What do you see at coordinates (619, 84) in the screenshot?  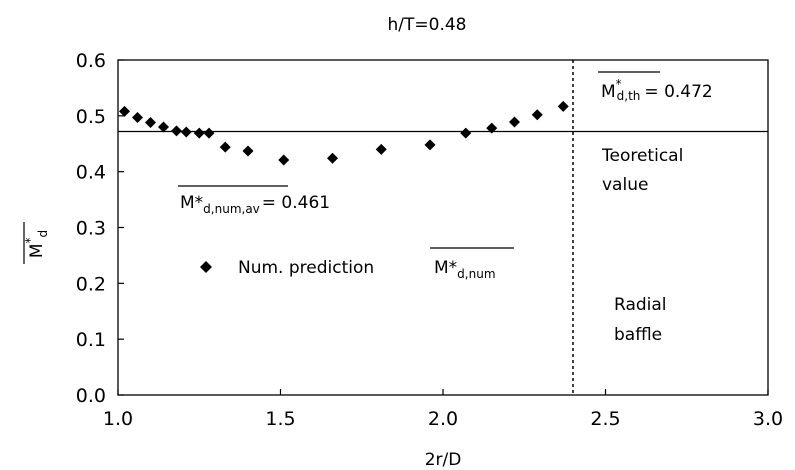 I see `theoretical-sup: *` at bounding box center [619, 84].